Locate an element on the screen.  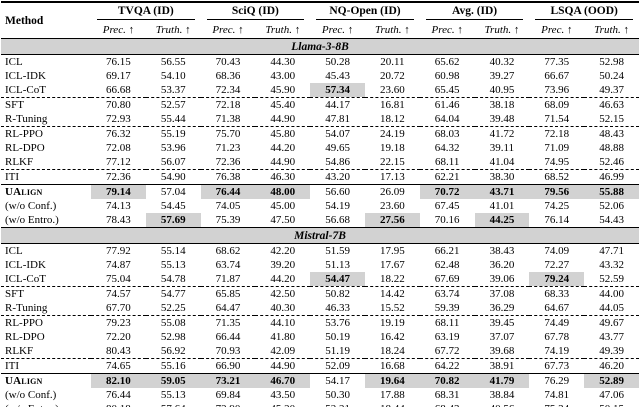
value-cell: 44.90 is located at coordinates (283, 366).